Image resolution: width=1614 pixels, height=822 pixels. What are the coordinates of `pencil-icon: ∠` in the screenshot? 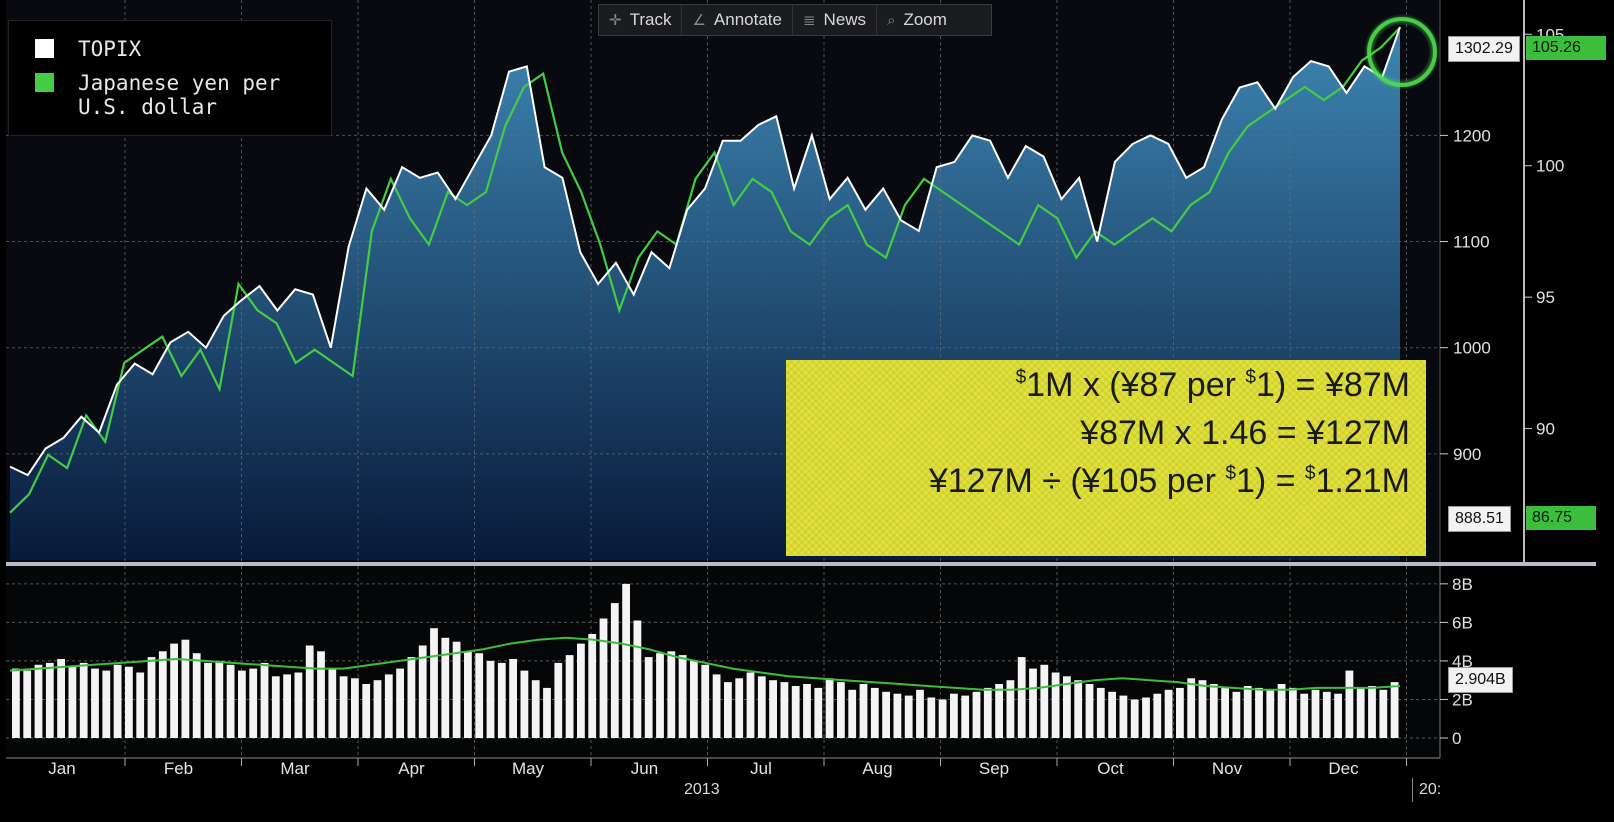 It's located at (699, 20).